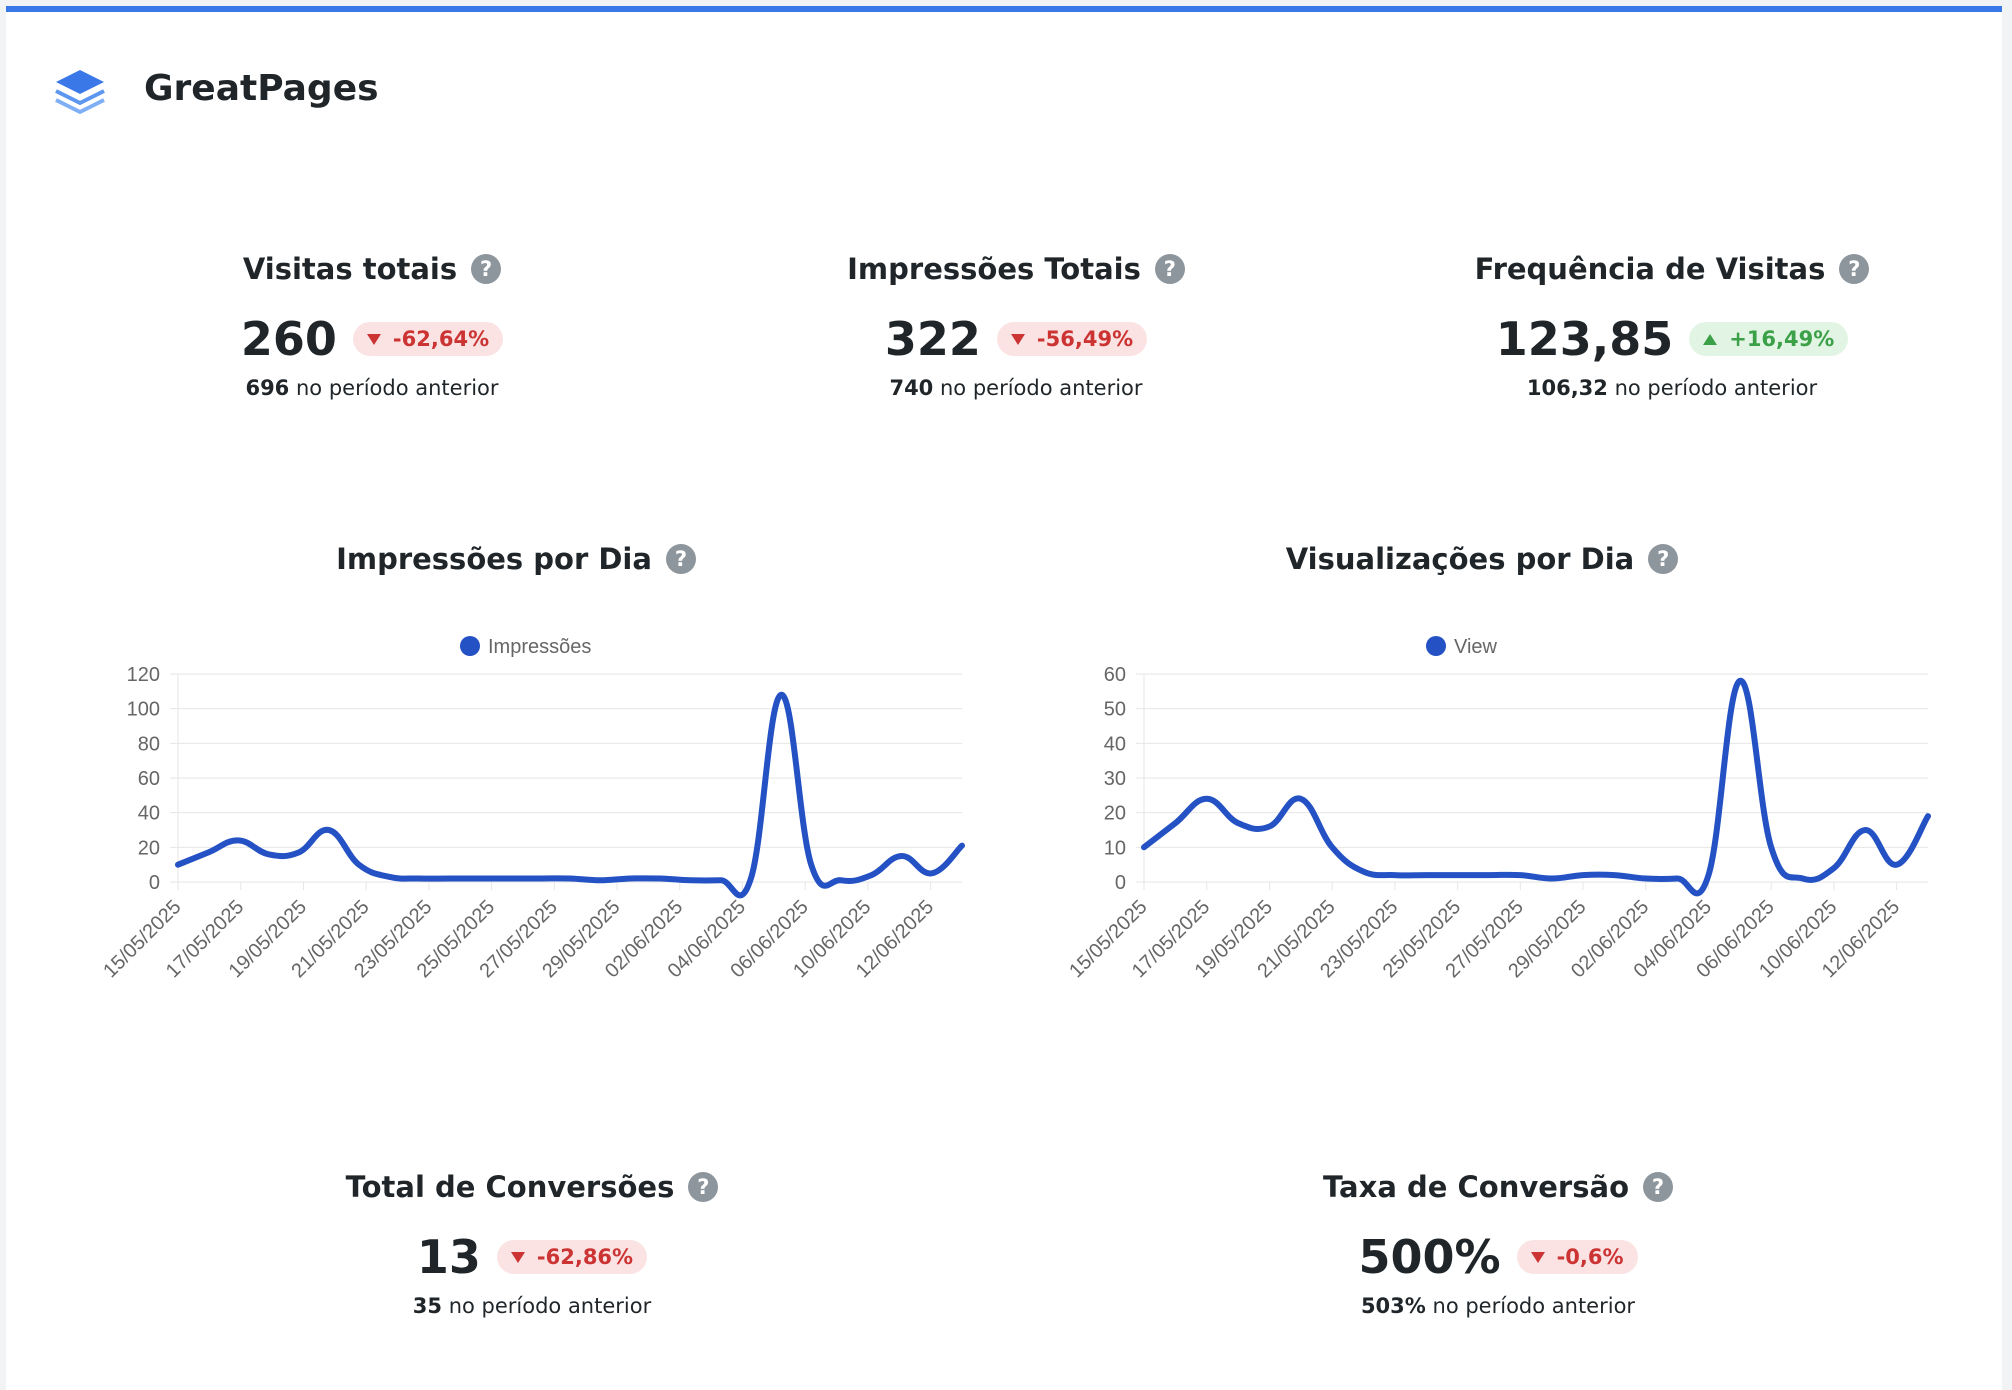 The height and width of the screenshot is (1390, 2012). I want to click on metric-title-text: Frequência de Visitas, so click(1650, 269).